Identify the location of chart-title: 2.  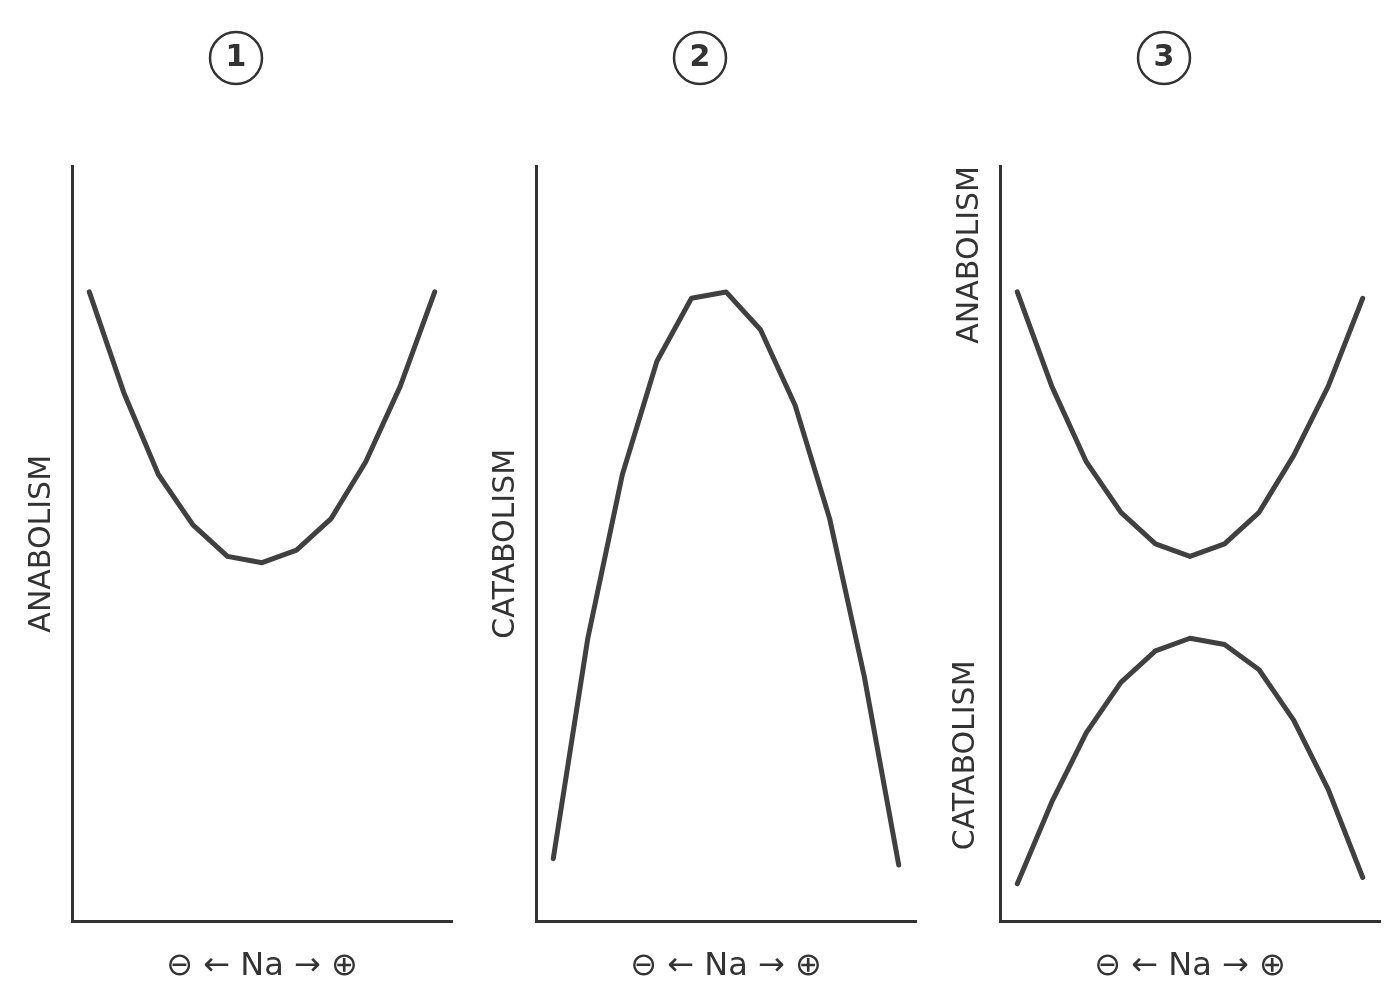
(700, 55).